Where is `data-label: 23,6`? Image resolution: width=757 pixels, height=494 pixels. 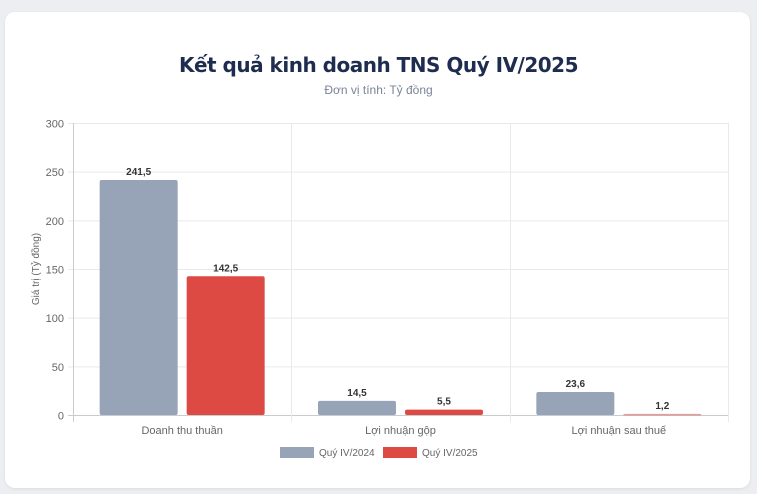
data-label: 23,6 is located at coordinates (576, 384).